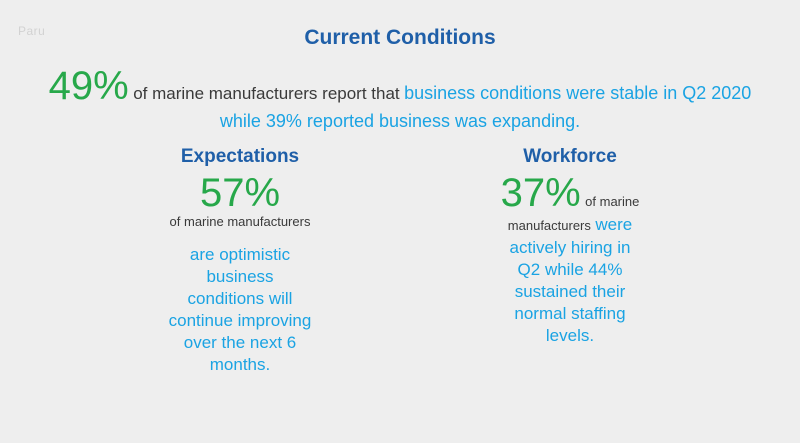 The width and height of the screenshot is (800, 443). I want to click on expectations-line: months., so click(240, 364).